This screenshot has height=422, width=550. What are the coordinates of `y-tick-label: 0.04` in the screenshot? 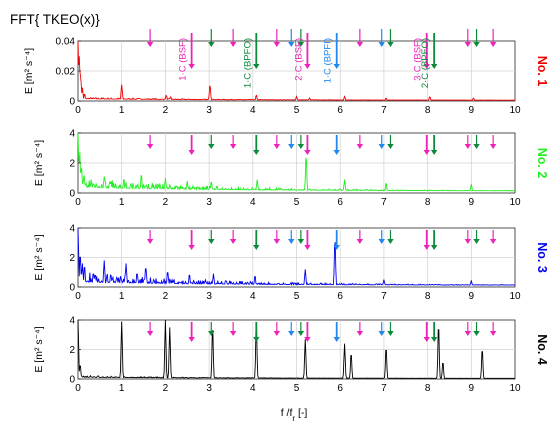 It's located at (66, 42).